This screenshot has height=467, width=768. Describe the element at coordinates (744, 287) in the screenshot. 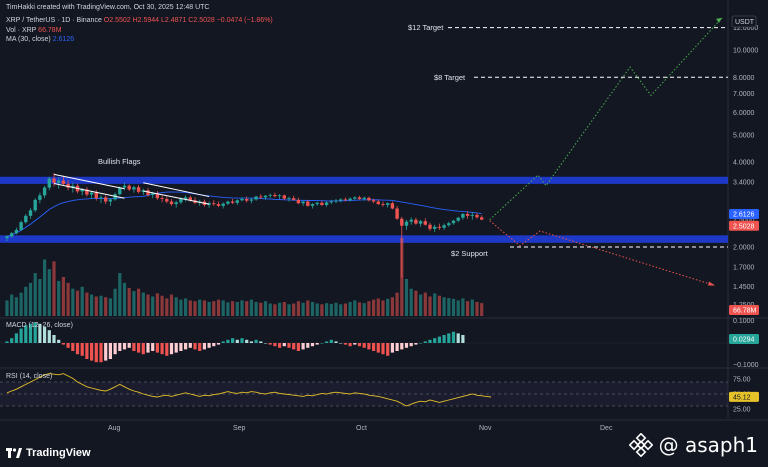

I see `price-tick-label: 1.4500` at that location.